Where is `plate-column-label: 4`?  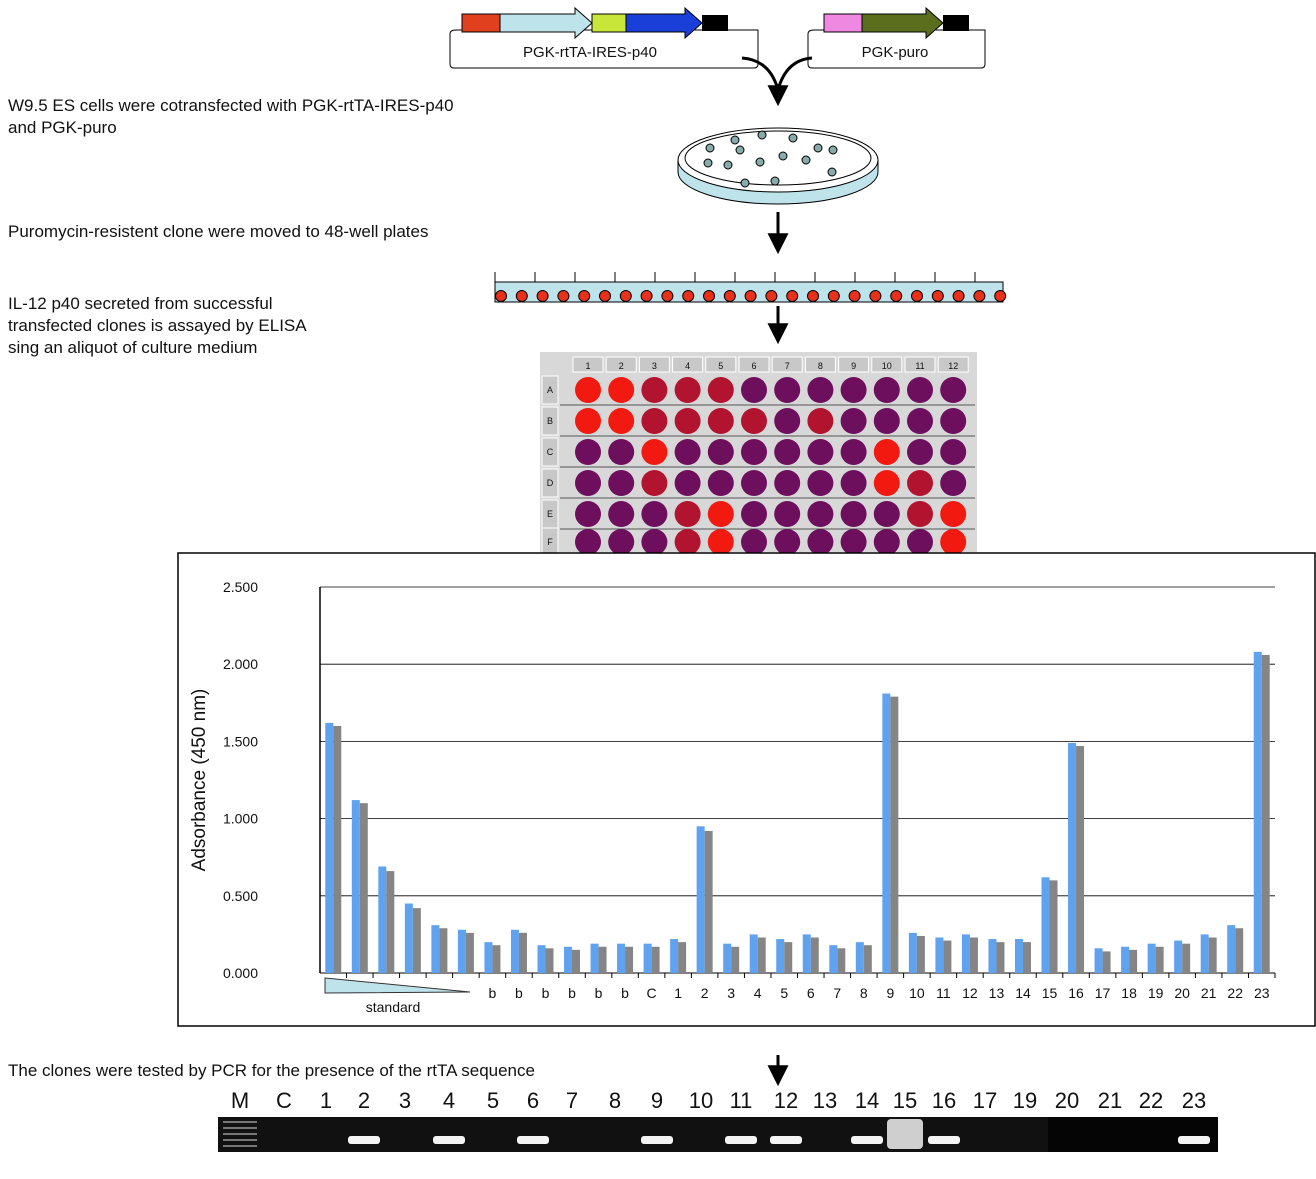
plate-column-label: 4 is located at coordinates (687, 366).